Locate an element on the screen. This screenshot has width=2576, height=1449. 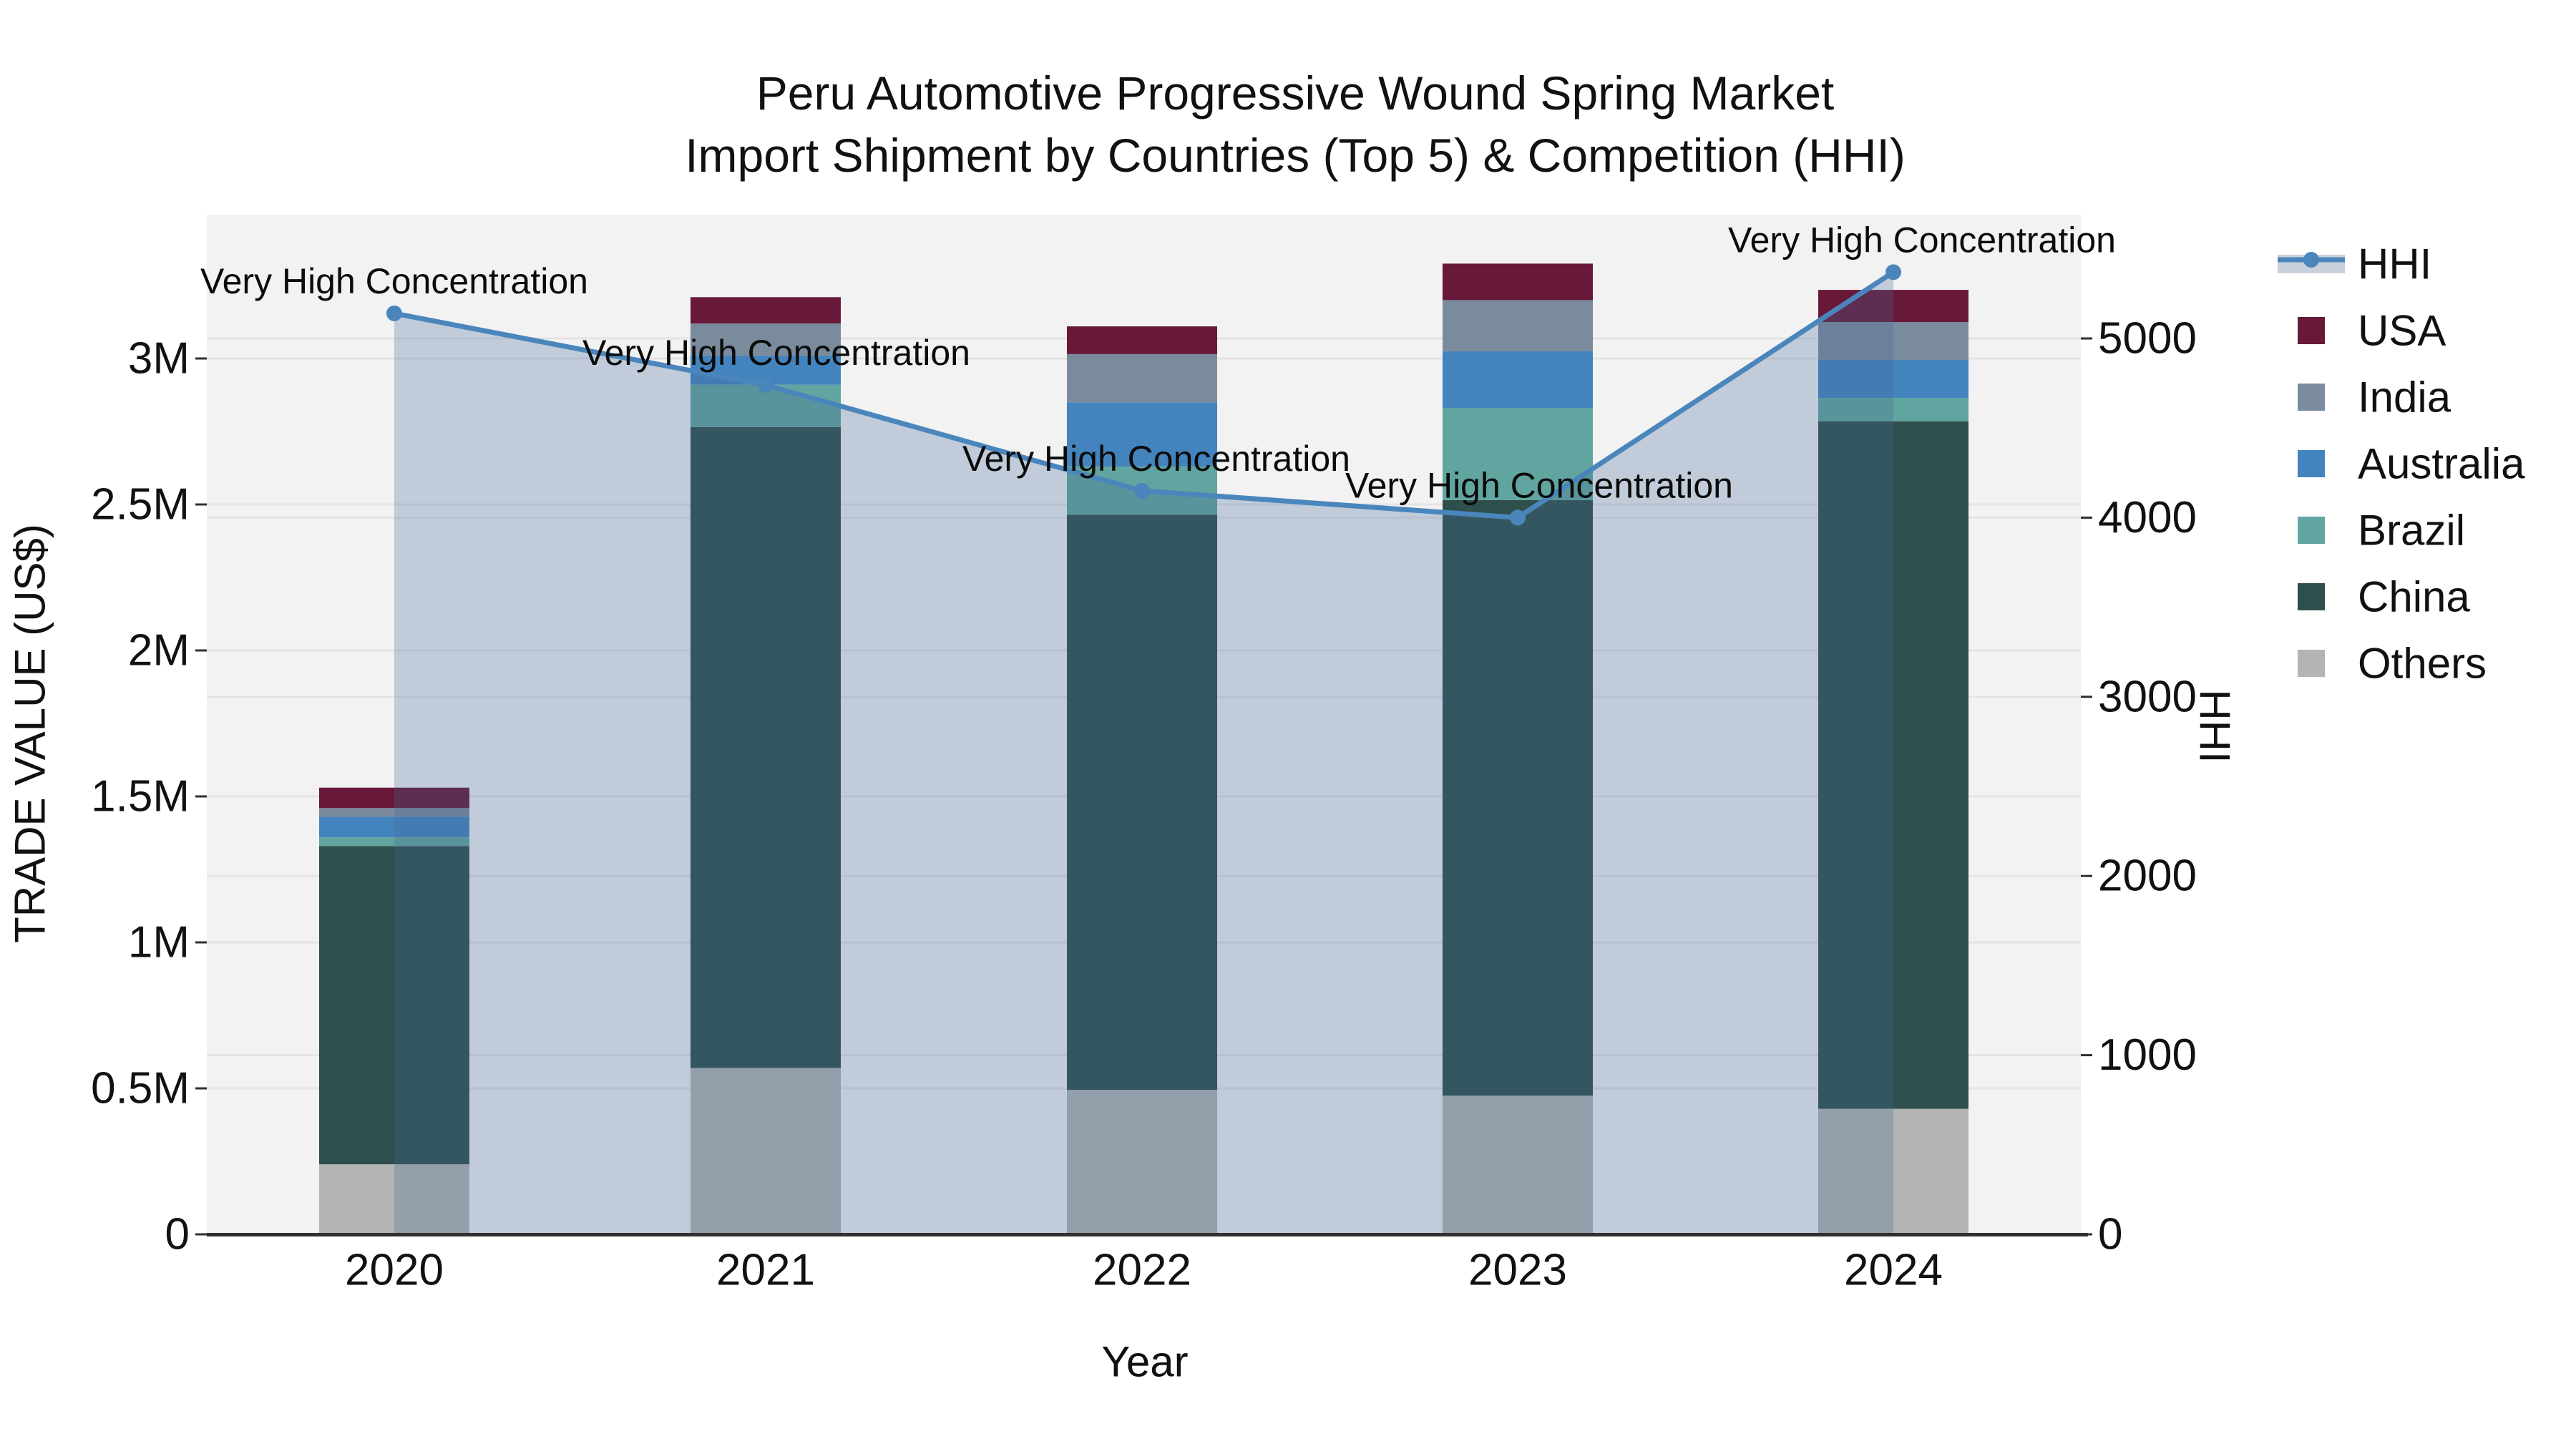
bar-segment-others-2020 is located at coordinates (394, 1199).